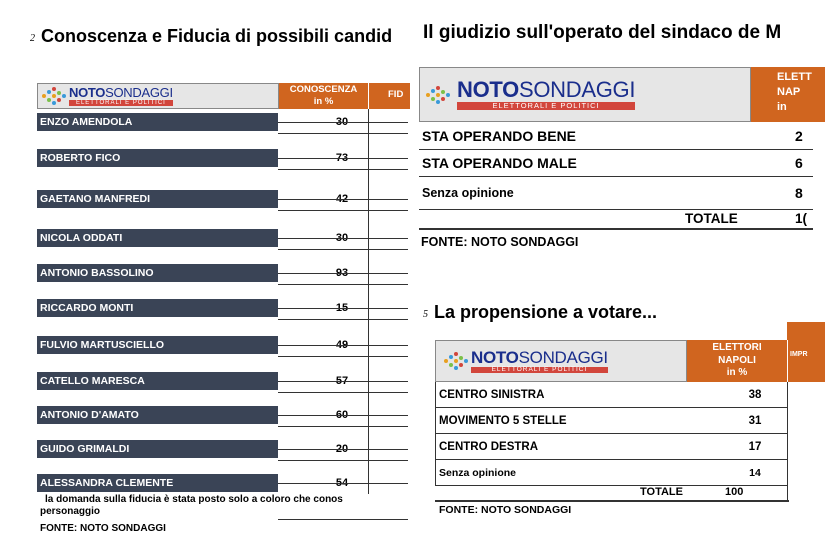  I want to click on propensione-row: Senza opinione 14, so click(611, 473).